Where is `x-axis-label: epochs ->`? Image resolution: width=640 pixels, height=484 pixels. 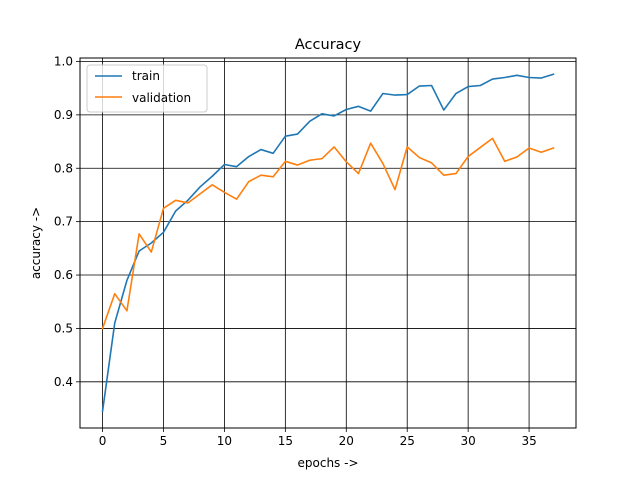 x-axis-label: epochs -> is located at coordinates (328, 463).